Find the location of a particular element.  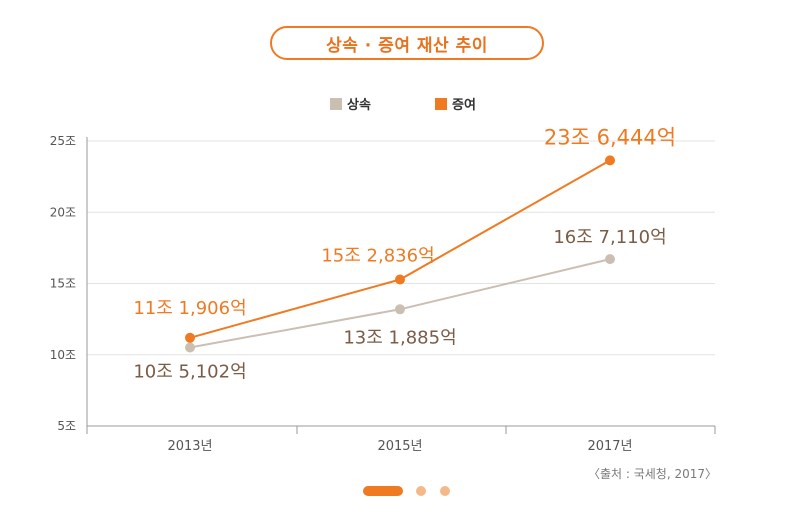

x-tick-label: 2017년 is located at coordinates (609, 446).